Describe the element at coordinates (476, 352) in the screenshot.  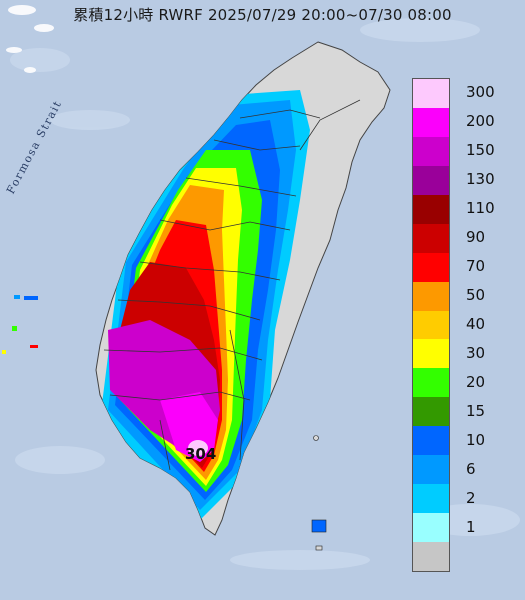
I see `legend-label: 30` at that location.